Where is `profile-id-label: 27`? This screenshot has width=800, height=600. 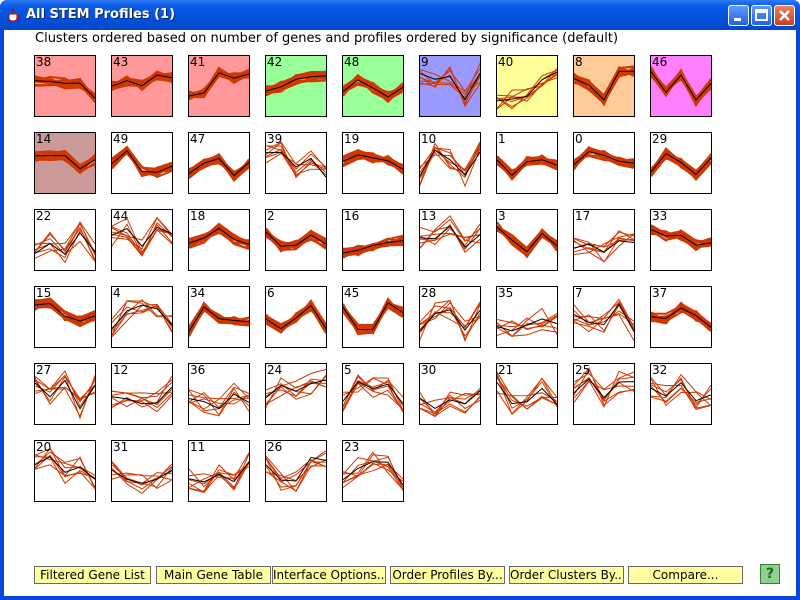
profile-id-label: 27 is located at coordinates (44, 370).